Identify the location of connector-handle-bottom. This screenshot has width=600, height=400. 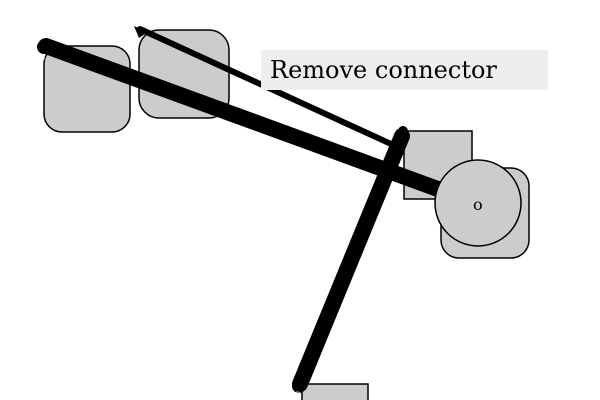
(299, 386).